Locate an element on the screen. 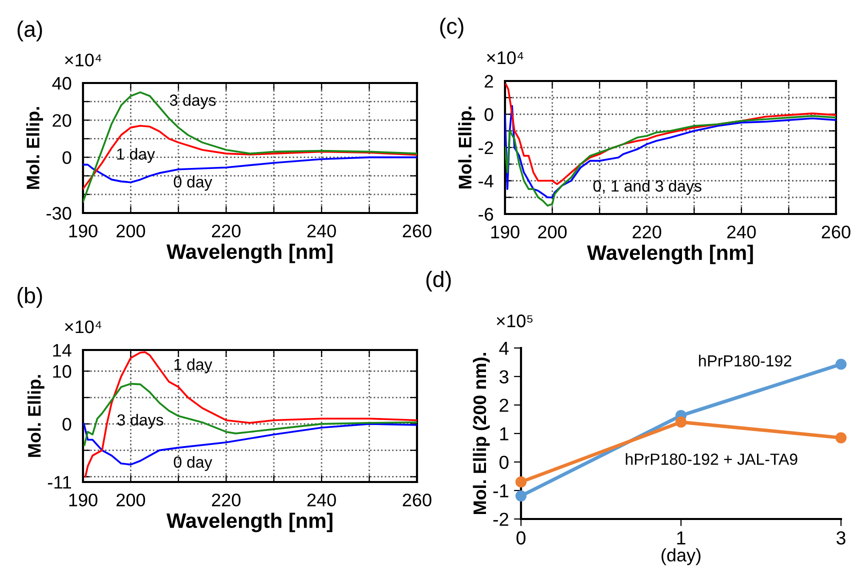  y-tick-label: 1 is located at coordinates (504, 433).